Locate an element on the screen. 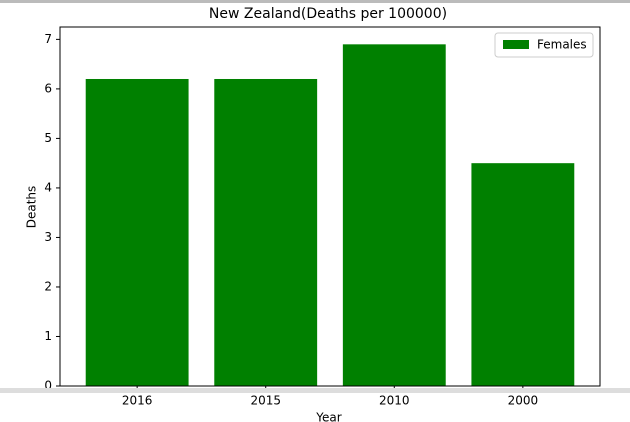 The width and height of the screenshot is (630, 422). y-tick-label: 2 is located at coordinates (48, 286).